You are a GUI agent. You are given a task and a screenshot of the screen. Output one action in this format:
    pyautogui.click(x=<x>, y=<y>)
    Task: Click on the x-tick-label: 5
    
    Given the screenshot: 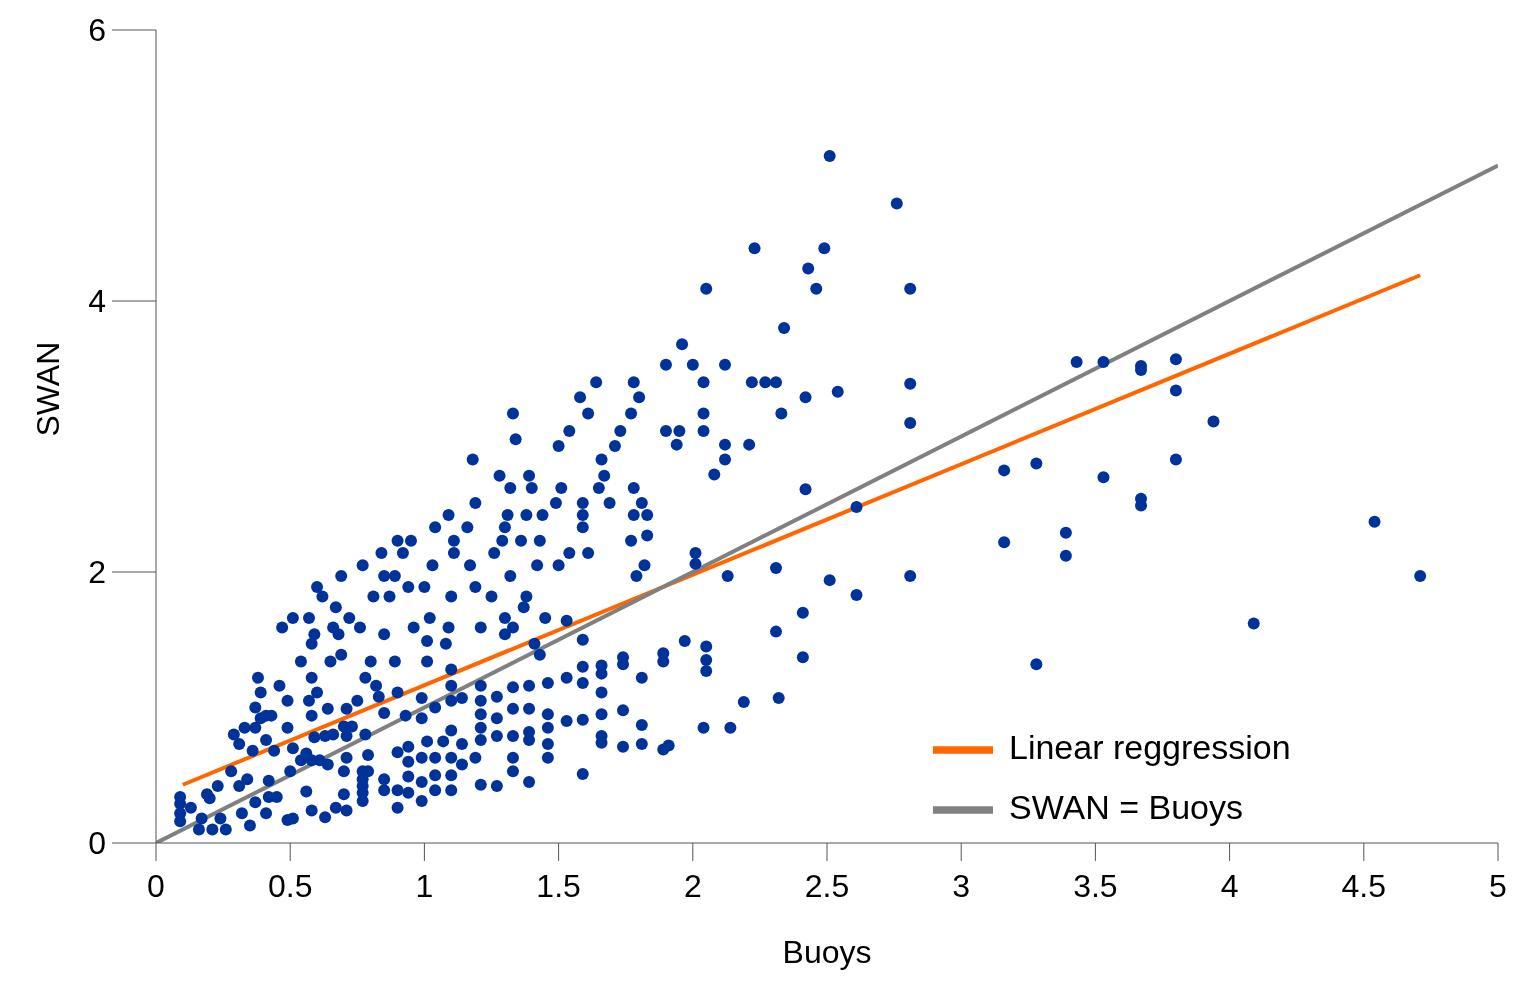 What is the action you would take?
    pyautogui.click(x=1498, y=886)
    